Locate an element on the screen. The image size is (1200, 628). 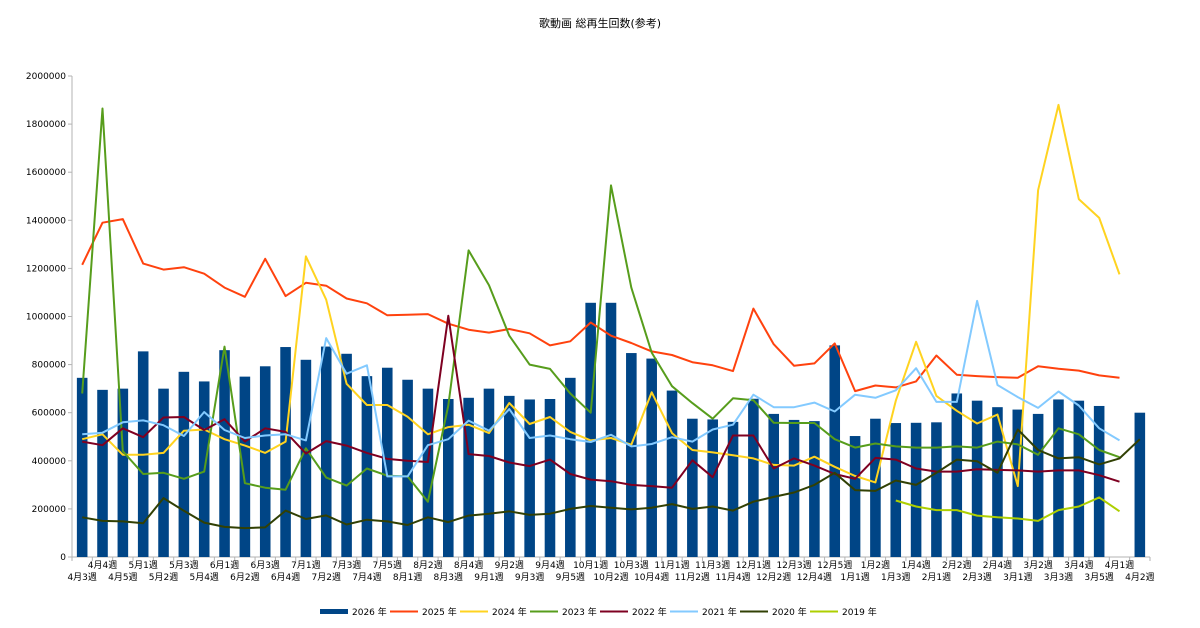
bar-2026-2月2週 is located at coordinates (957, 475).